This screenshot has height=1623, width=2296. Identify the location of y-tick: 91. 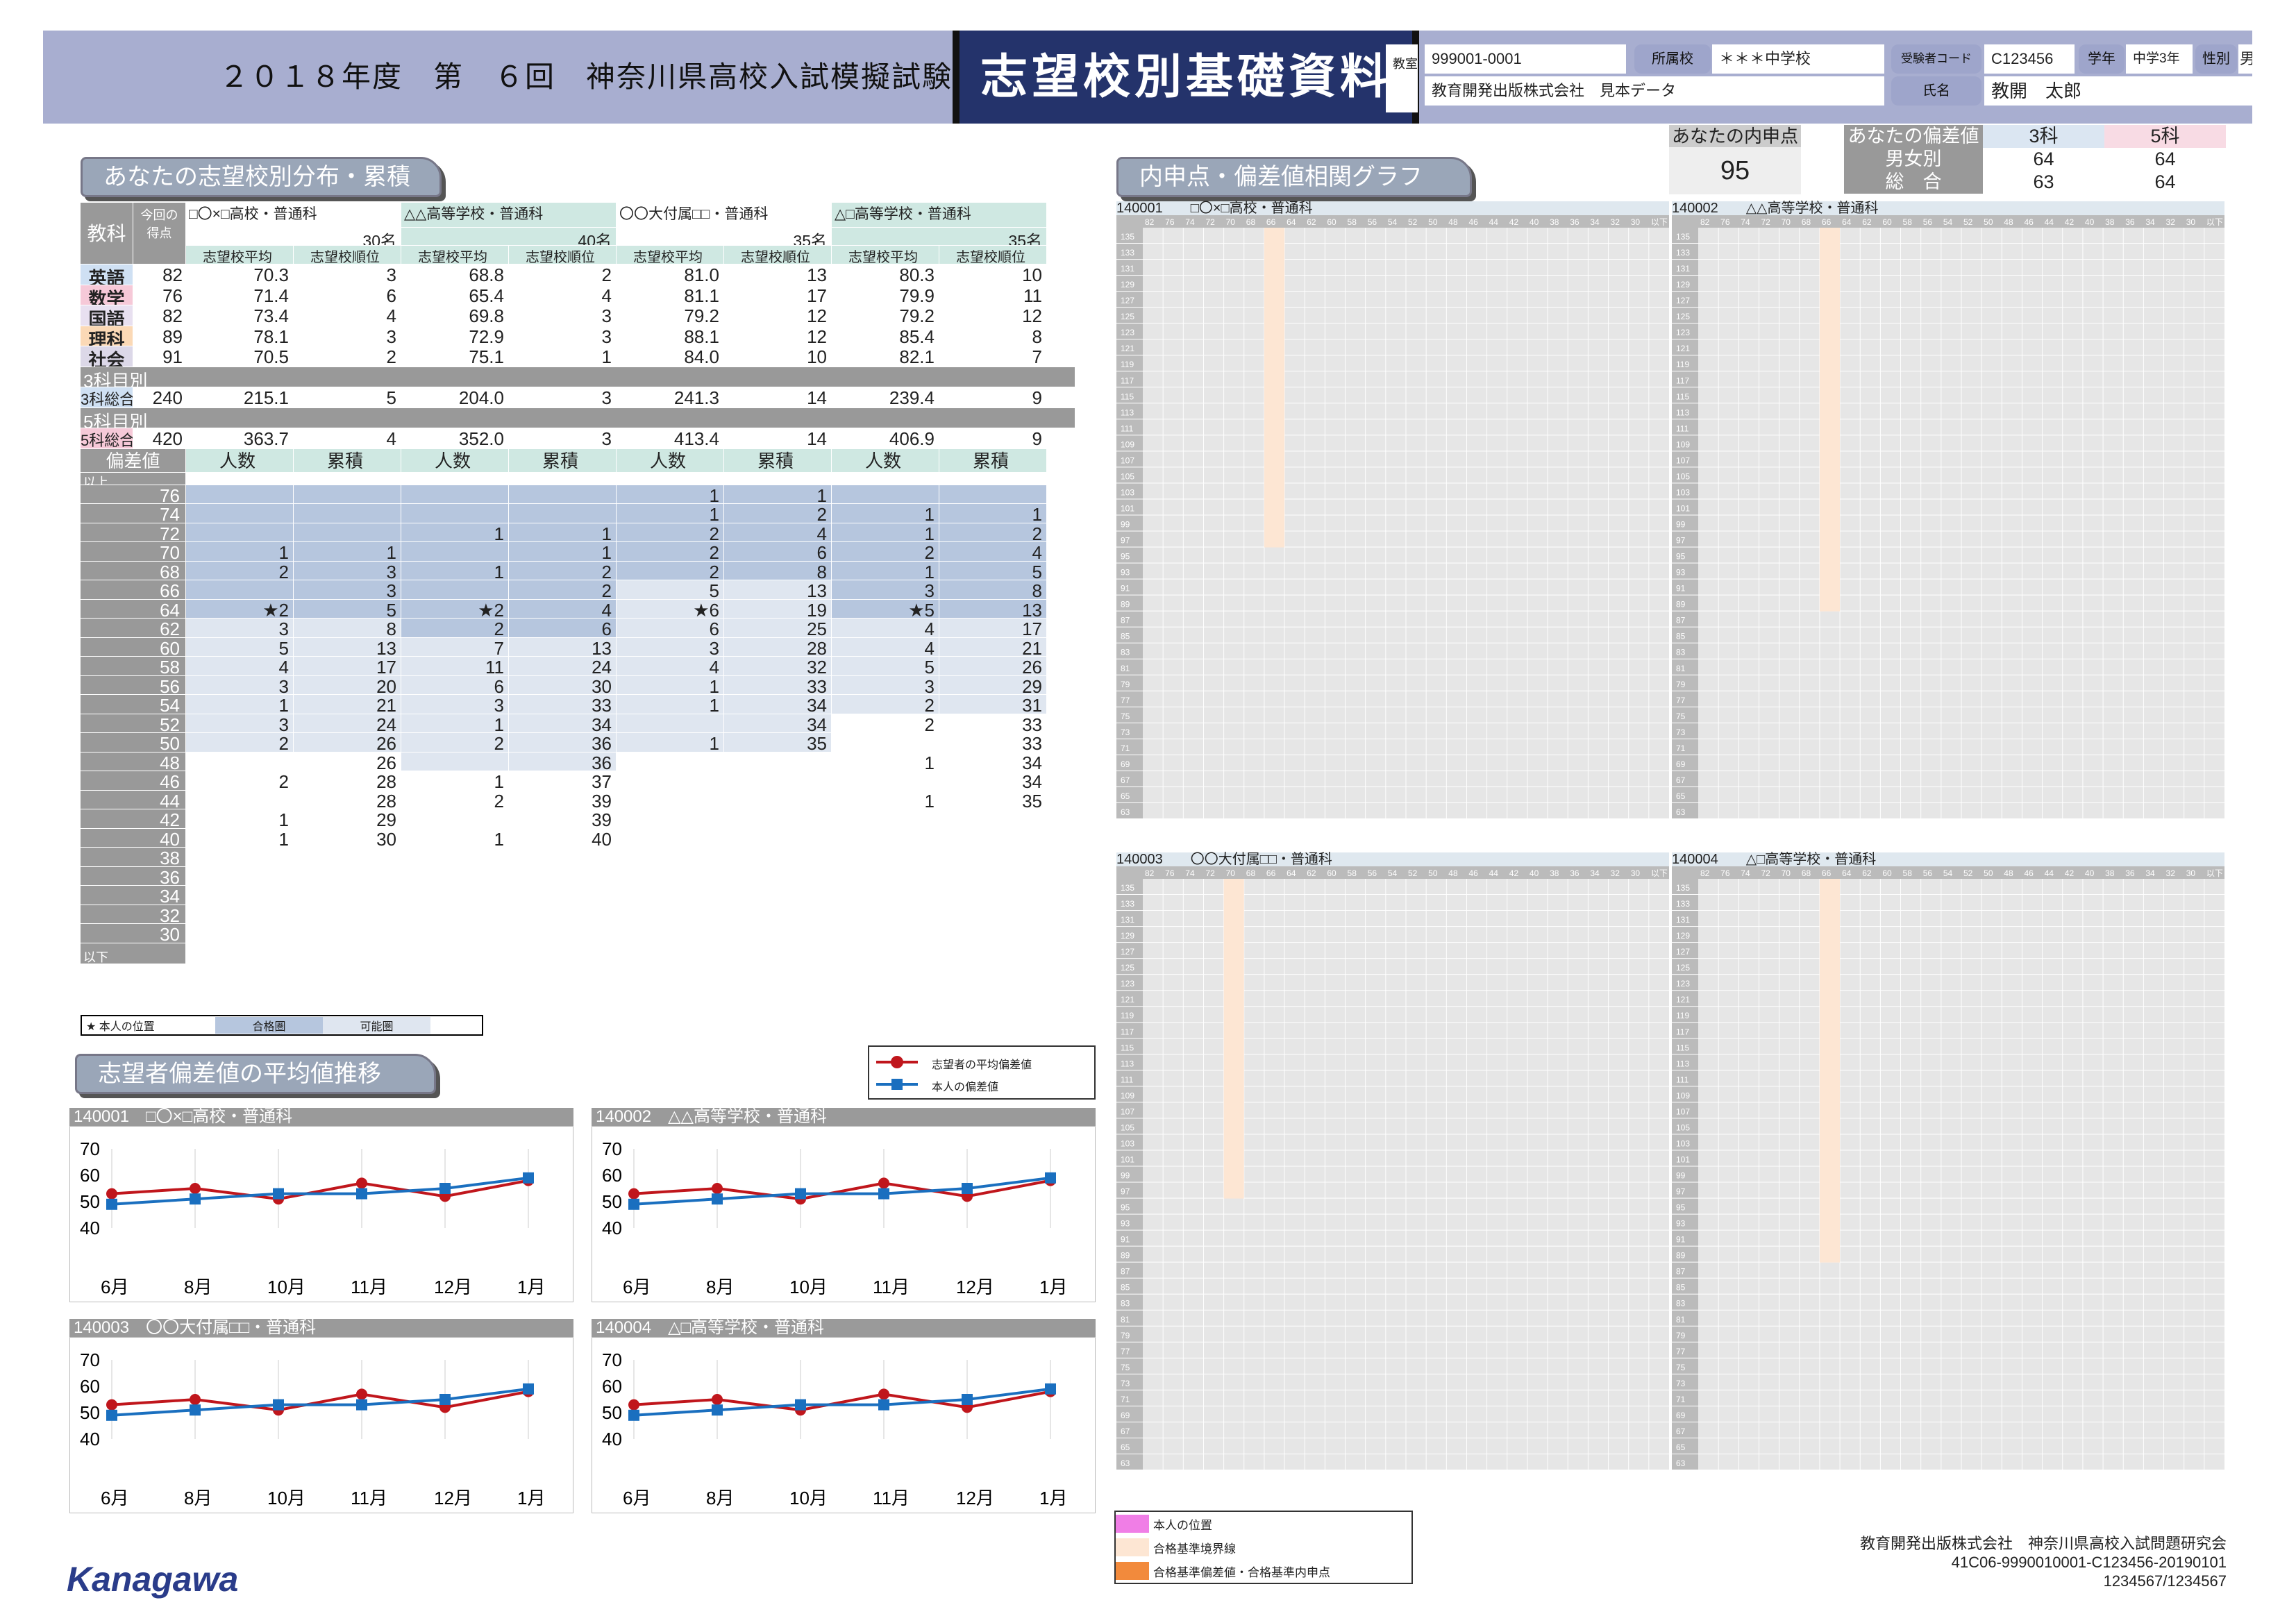
(1681, 1240).